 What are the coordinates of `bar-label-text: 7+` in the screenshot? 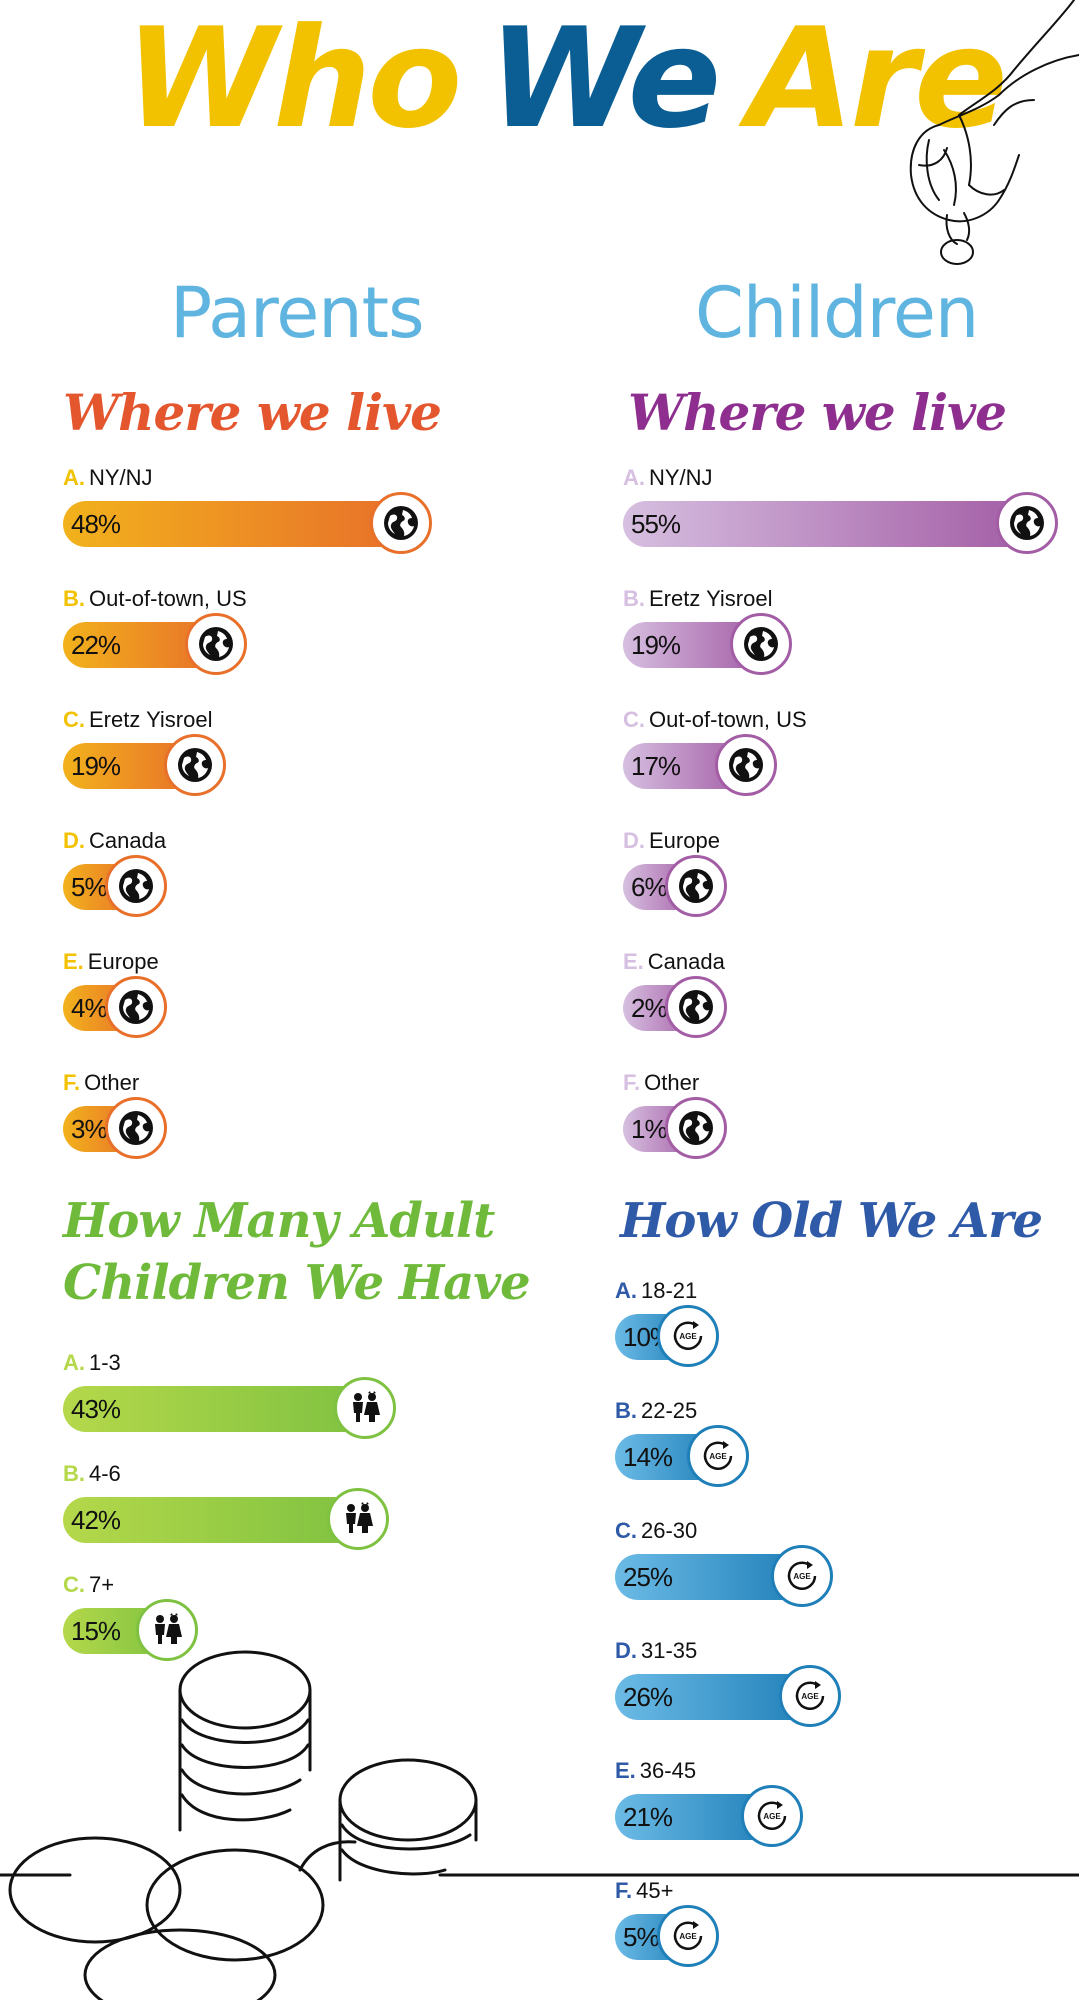 It's located at (102, 1584).